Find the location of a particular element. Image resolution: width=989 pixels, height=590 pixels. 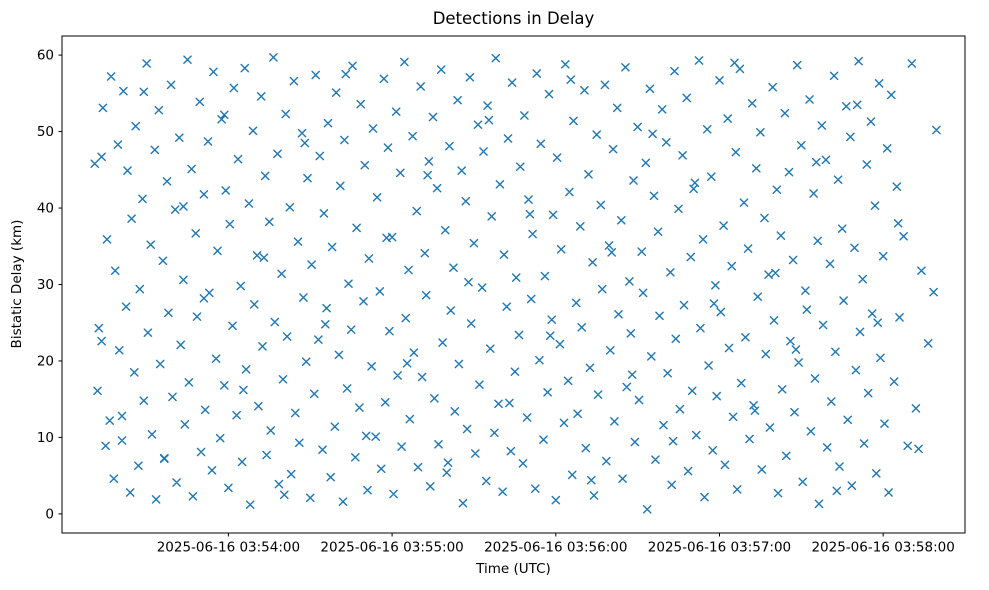

y-tick-label: 30 is located at coordinates (45, 285).